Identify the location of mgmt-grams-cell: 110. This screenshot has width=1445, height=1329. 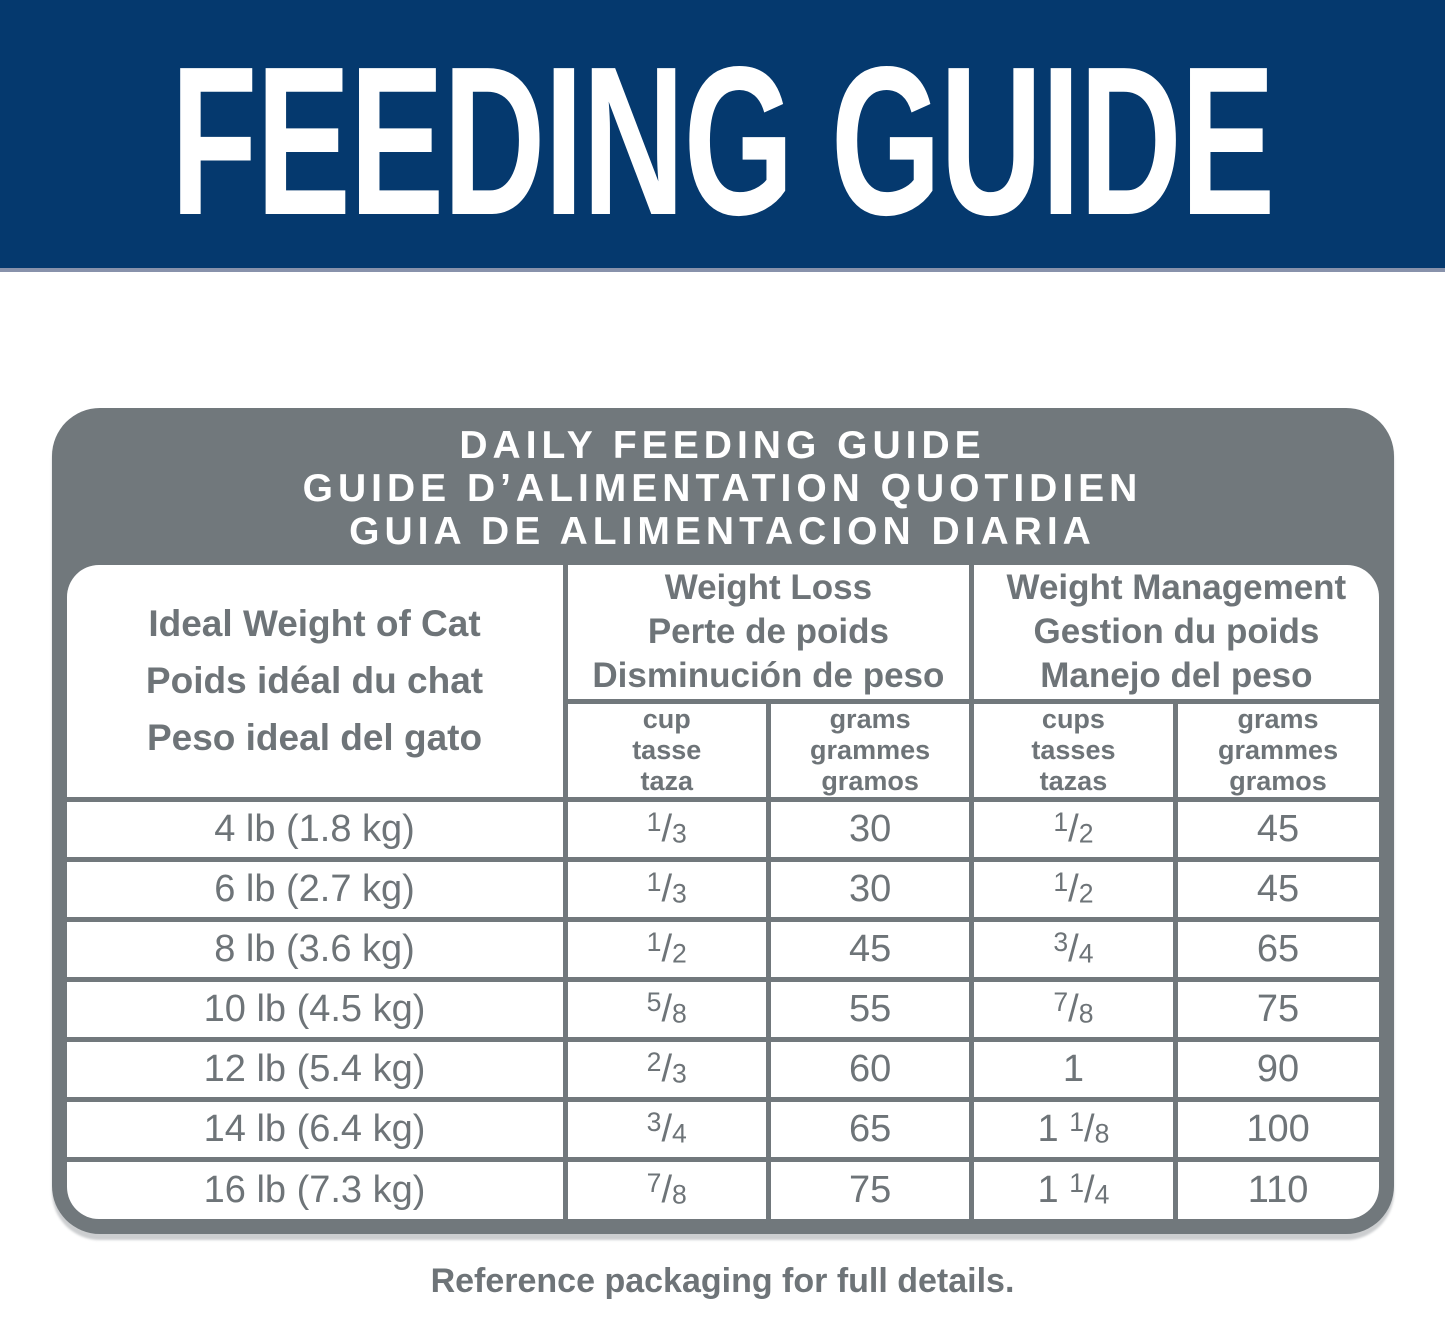
(1275, 1187).